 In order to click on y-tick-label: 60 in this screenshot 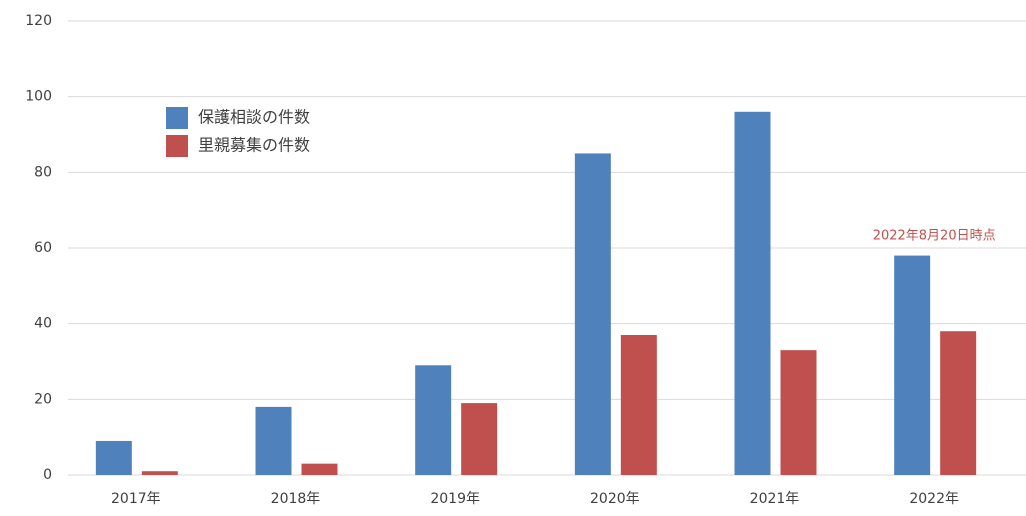, I will do `click(43, 248)`.